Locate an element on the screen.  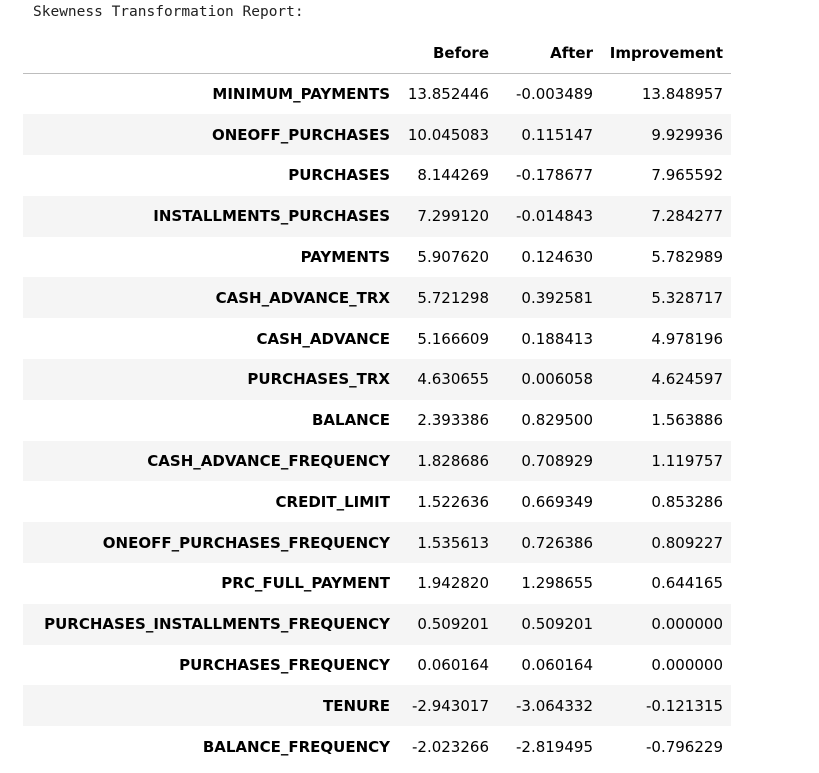
table-header: Before After Improvement is located at coordinates (377, 53).